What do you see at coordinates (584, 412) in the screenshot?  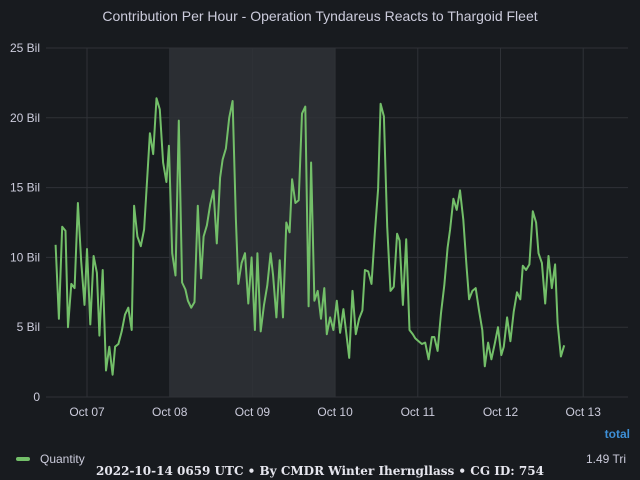 I see `x-tick-label: Oct 13` at bounding box center [584, 412].